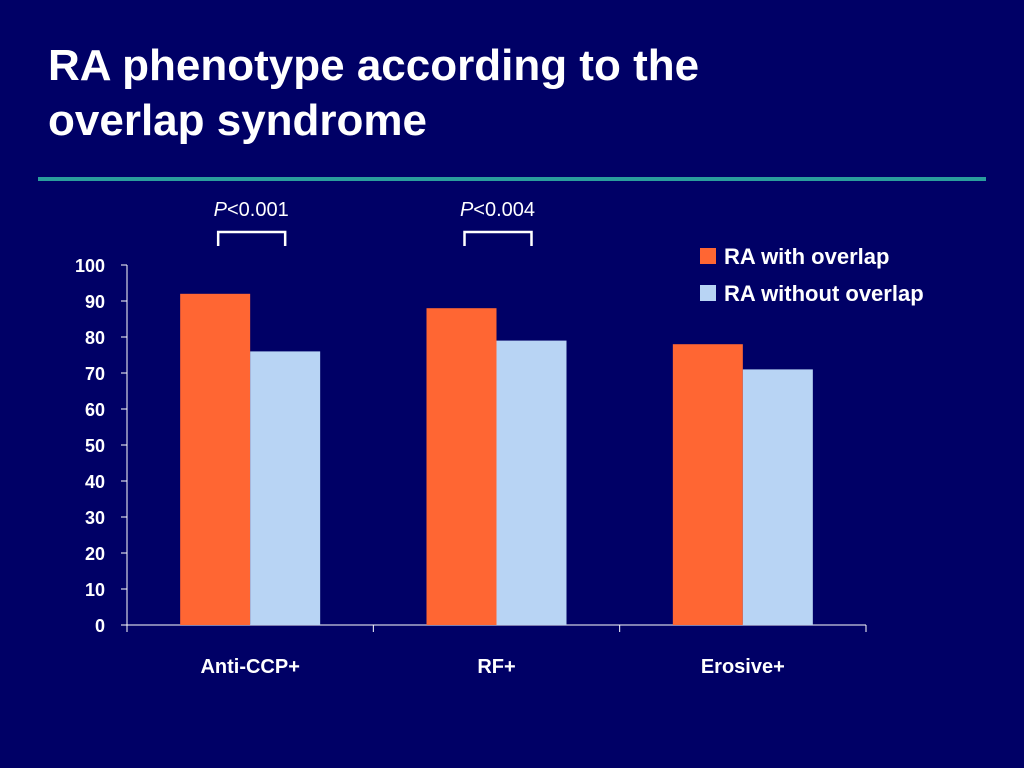 The image size is (1024, 768). I want to click on x-category-label: RF+, so click(496, 667).